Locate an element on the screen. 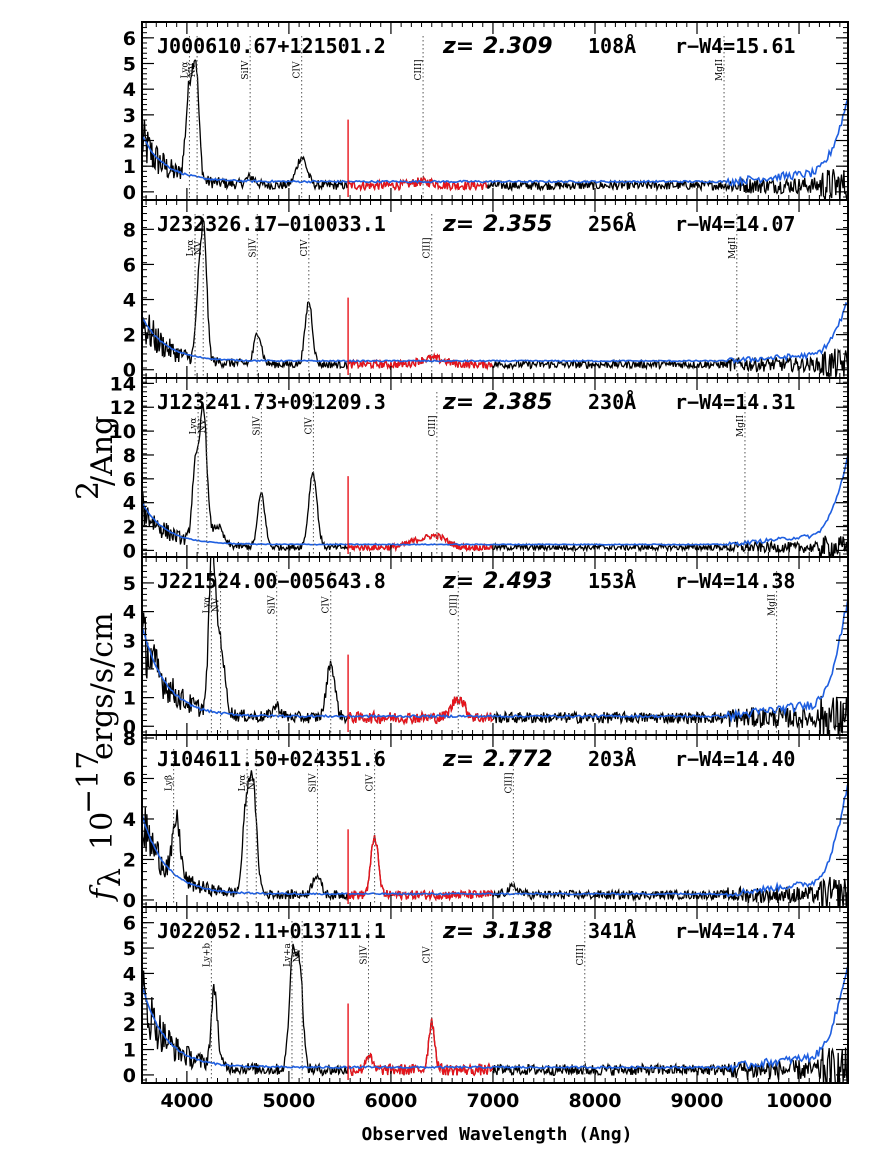  redshift-value: 2.772 is located at coordinates (518, 759).